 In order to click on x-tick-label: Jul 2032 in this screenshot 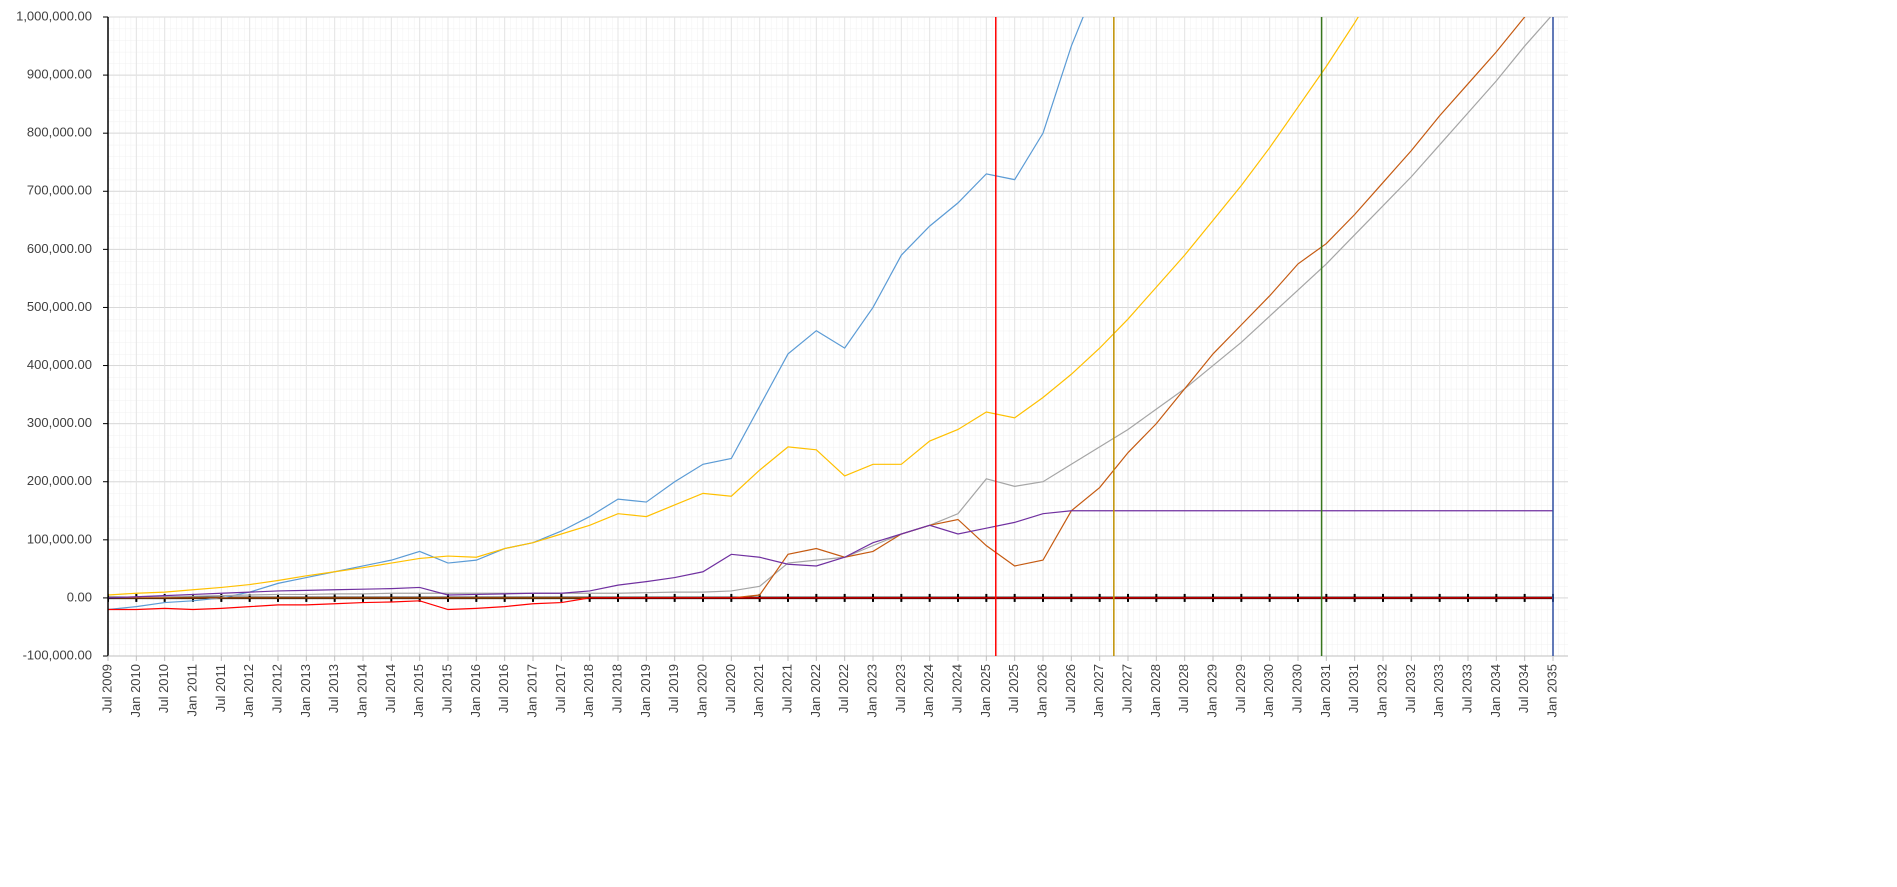, I will do `click(1410, 688)`.